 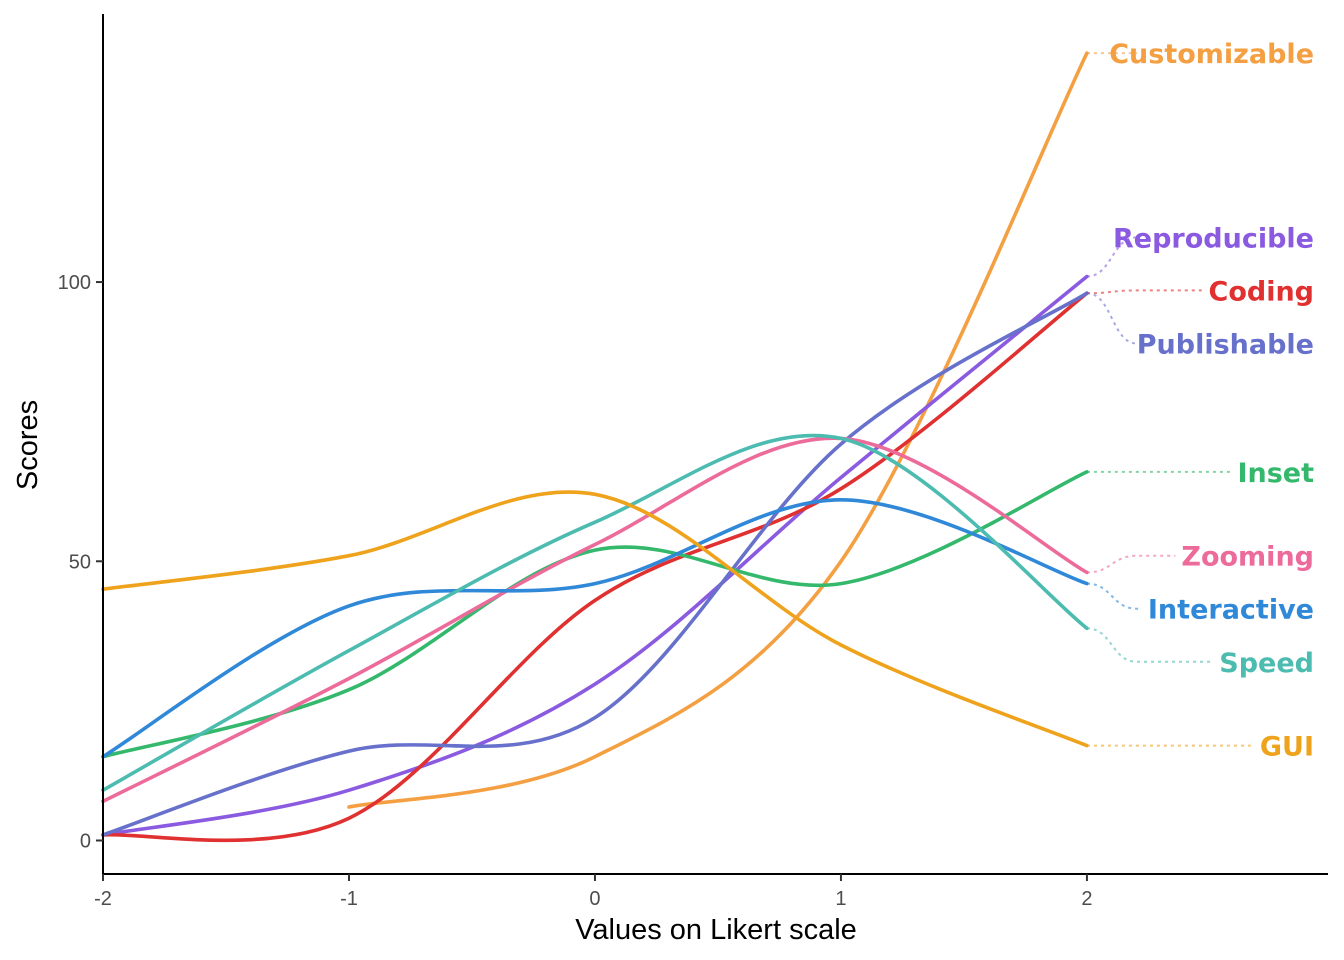 What do you see at coordinates (840, 899) in the screenshot?
I see `x-tick-label: 1` at bounding box center [840, 899].